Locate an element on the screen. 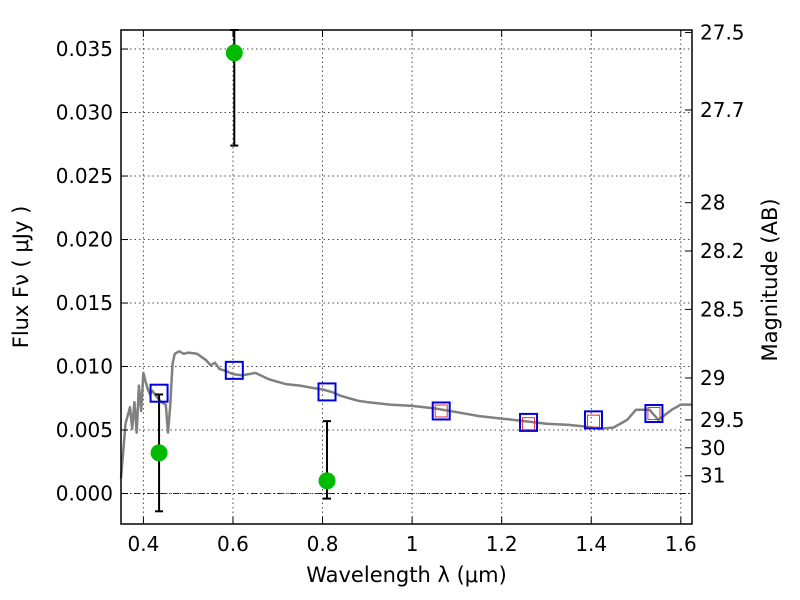  y2-tick-label: 29 is located at coordinates (712, 378).